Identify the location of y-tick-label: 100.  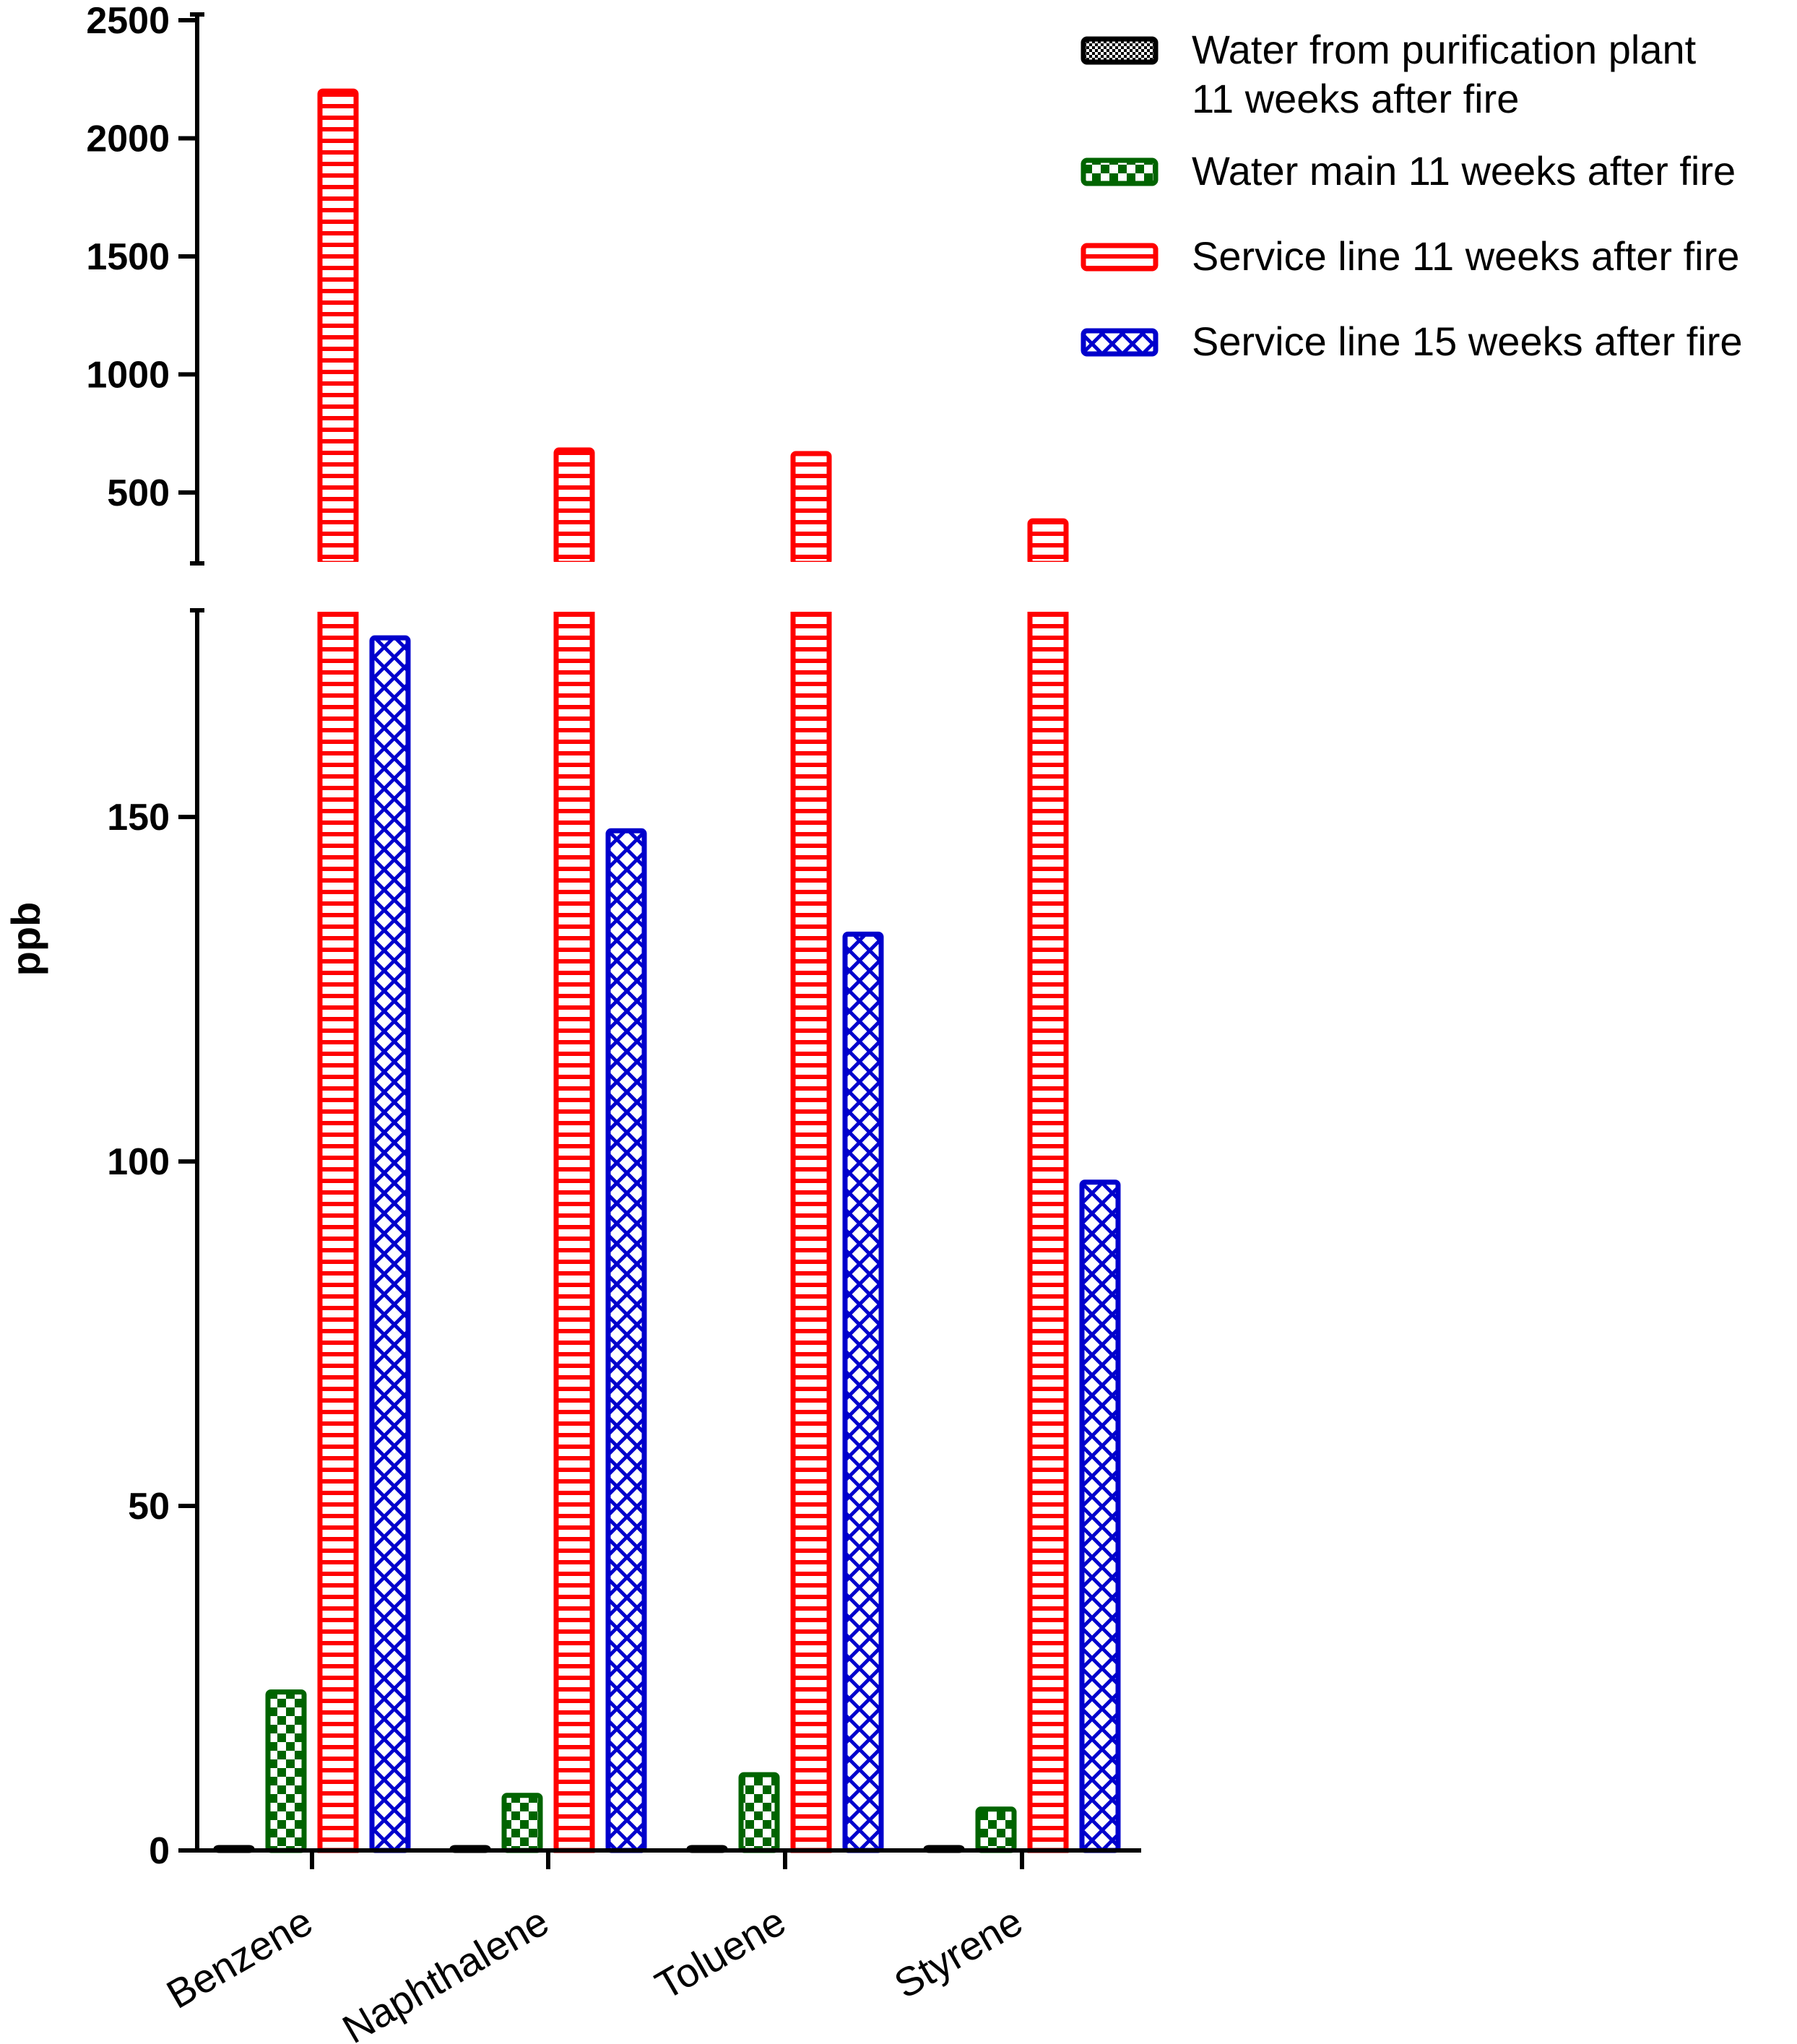
(138, 1162).